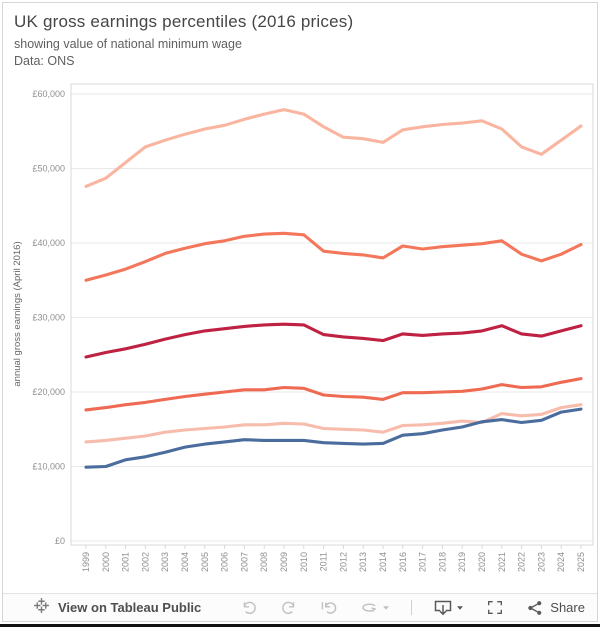  I want to click on x-tick-label: 2024, so click(561, 562).